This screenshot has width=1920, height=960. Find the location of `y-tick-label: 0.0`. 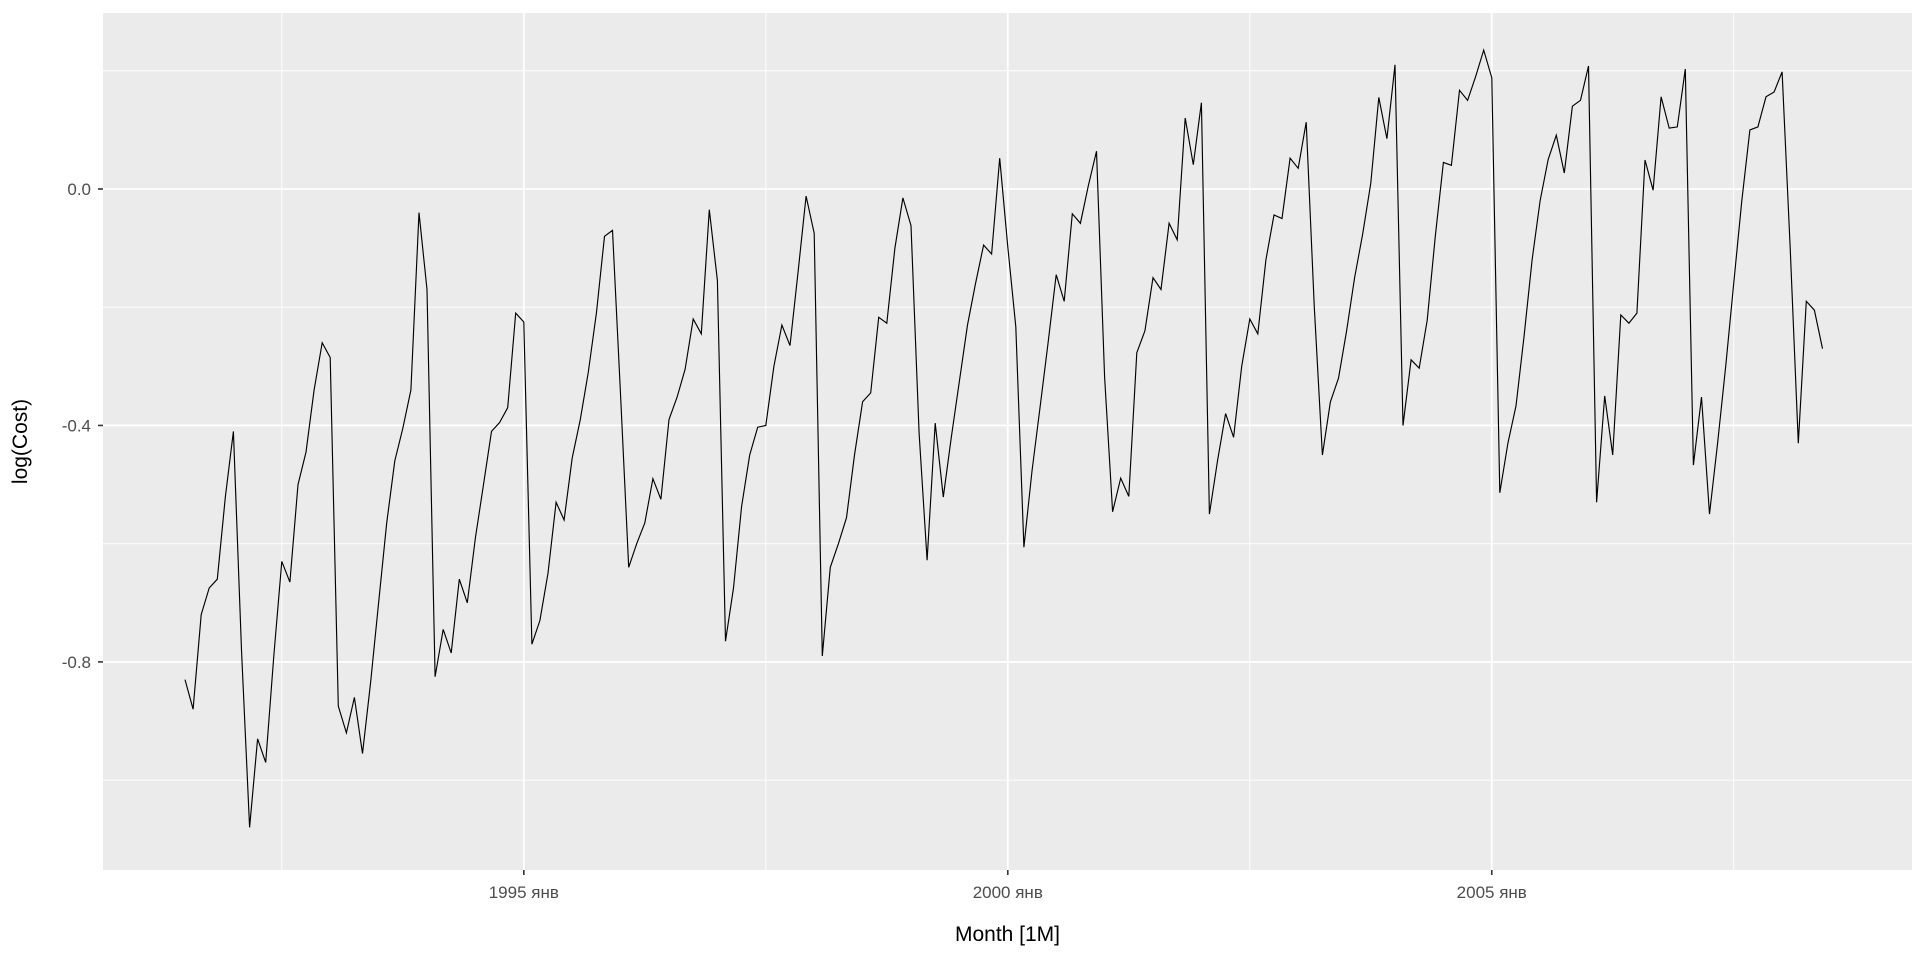

y-tick-label: 0.0 is located at coordinates (79, 189).